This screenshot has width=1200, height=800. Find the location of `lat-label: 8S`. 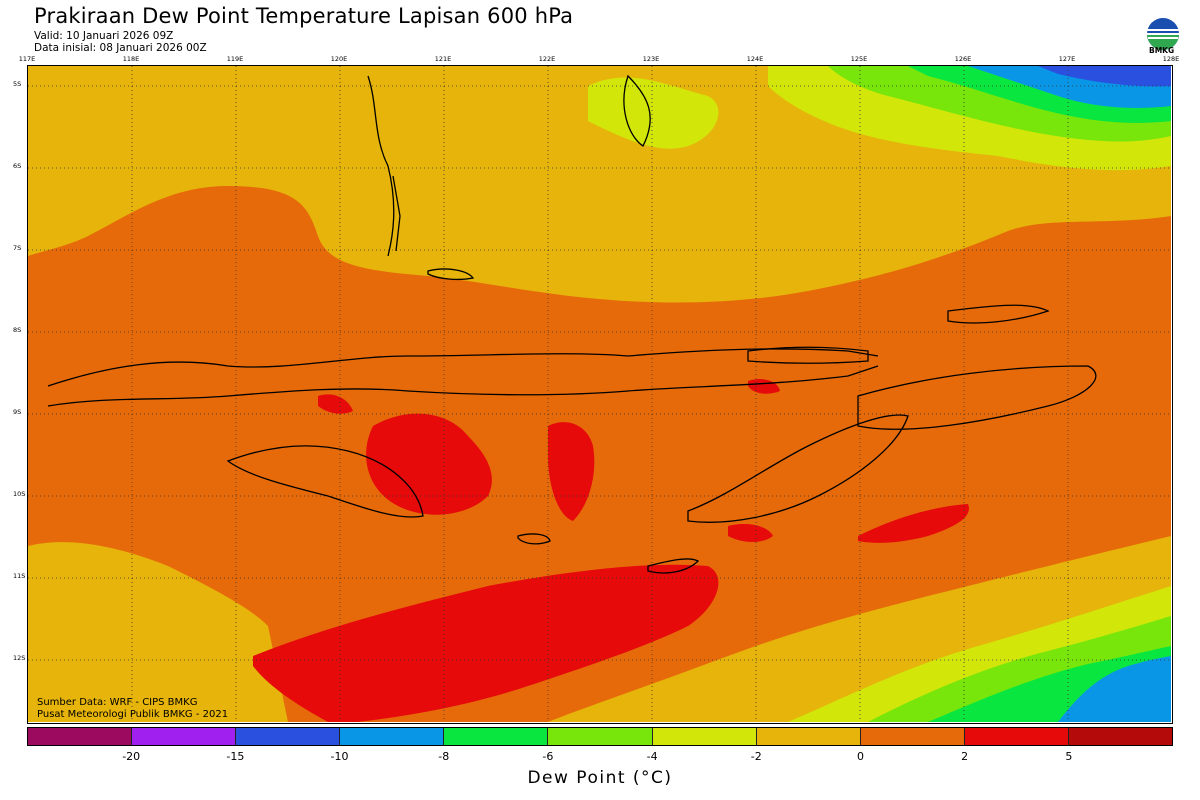

lat-label: 8S is located at coordinates (17, 330).